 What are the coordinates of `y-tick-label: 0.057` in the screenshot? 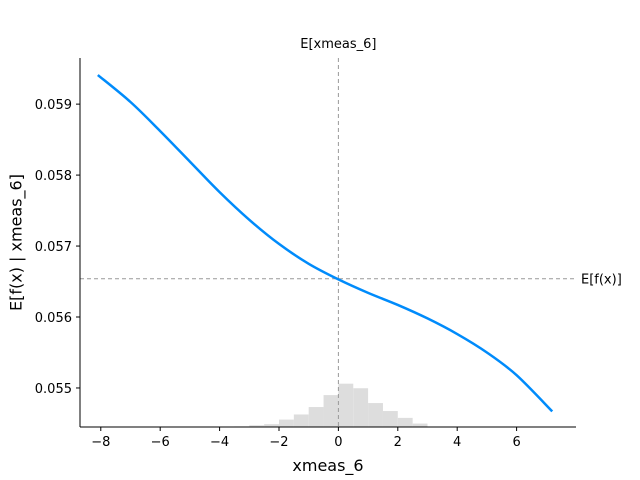 It's located at (53, 247).